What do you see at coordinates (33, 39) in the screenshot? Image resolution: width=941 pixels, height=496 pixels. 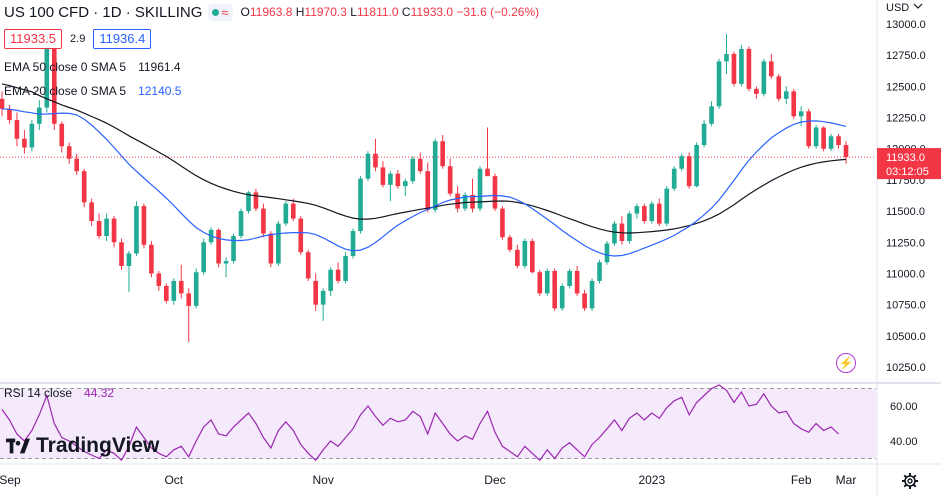 I see `sell-button: 11933.5` at bounding box center [33, 39].